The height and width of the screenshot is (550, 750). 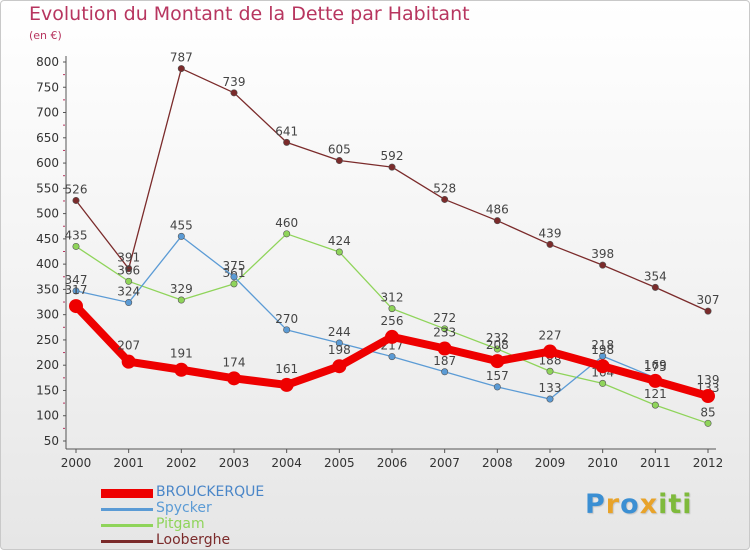 I want to click on data-label: 641, so click(x=286, y=131).